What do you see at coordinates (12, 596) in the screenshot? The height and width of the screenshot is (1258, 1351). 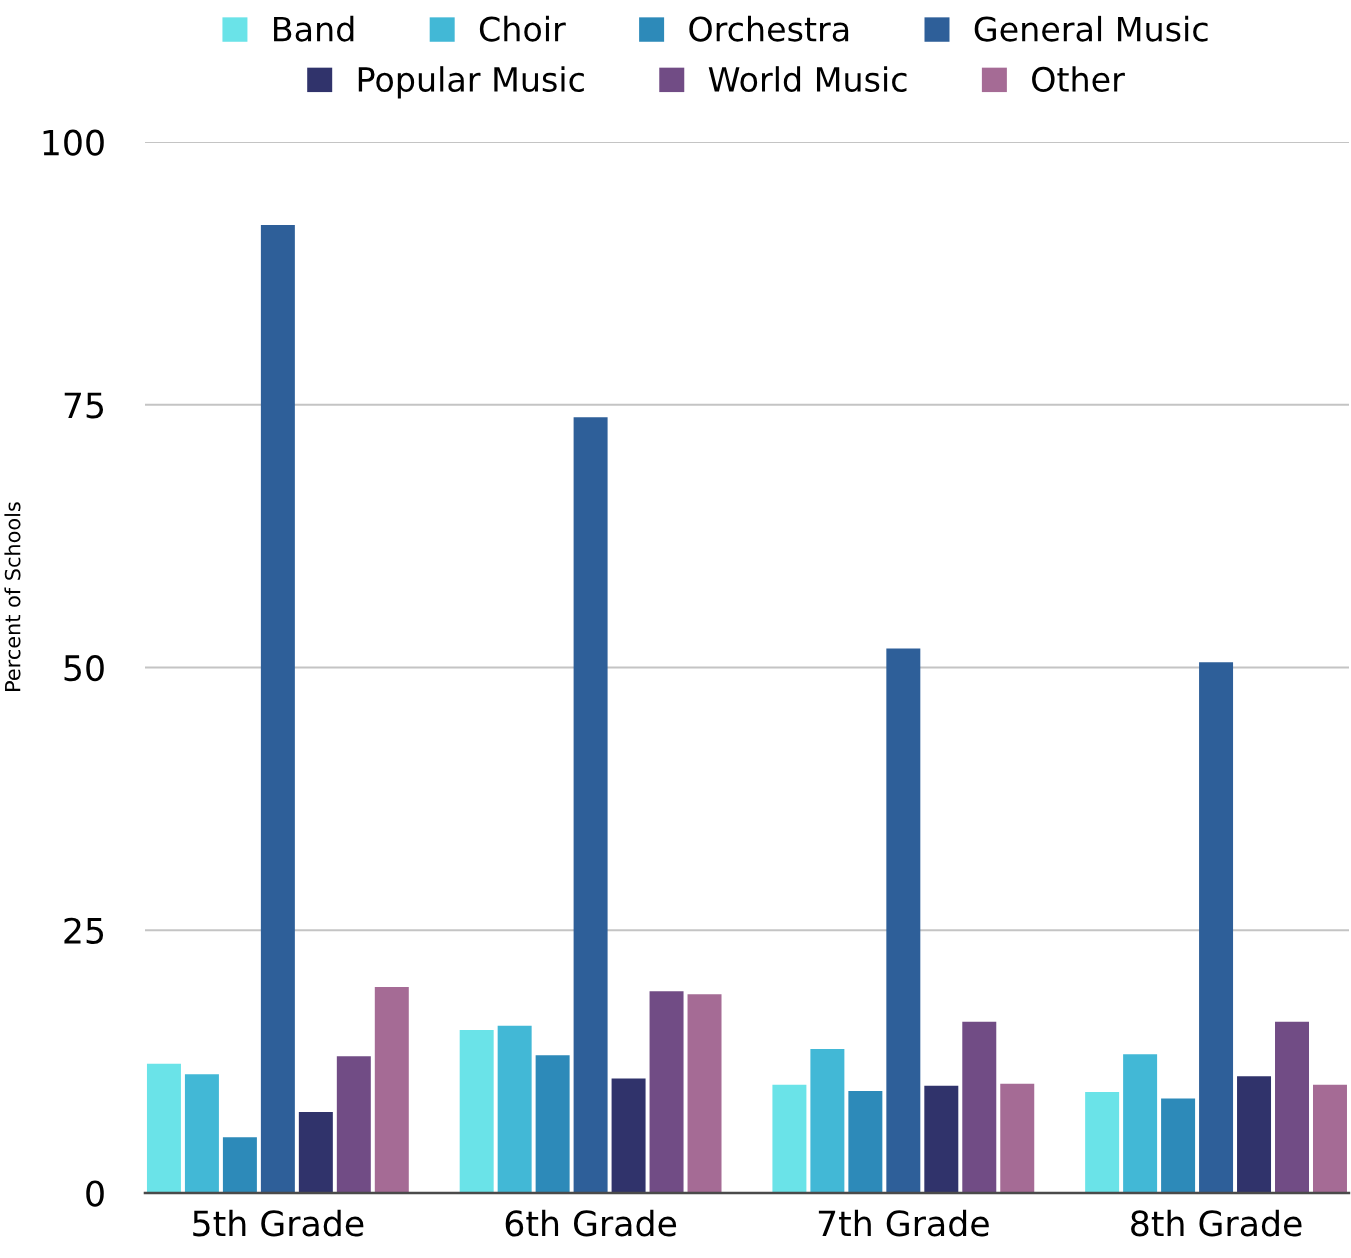 I see `y-axis-title: Percent of Schools` at bounding box center [12, 596].